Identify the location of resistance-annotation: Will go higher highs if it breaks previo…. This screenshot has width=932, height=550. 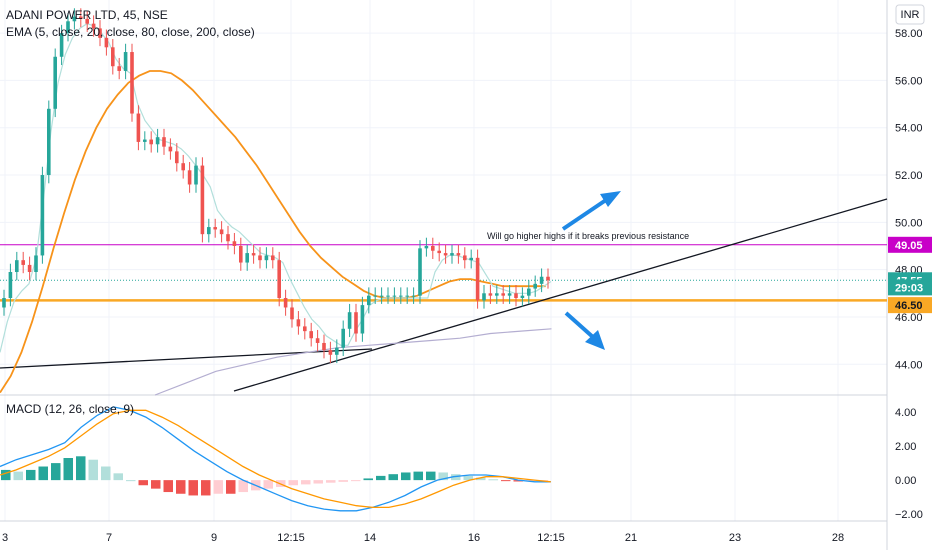
(588, 236).